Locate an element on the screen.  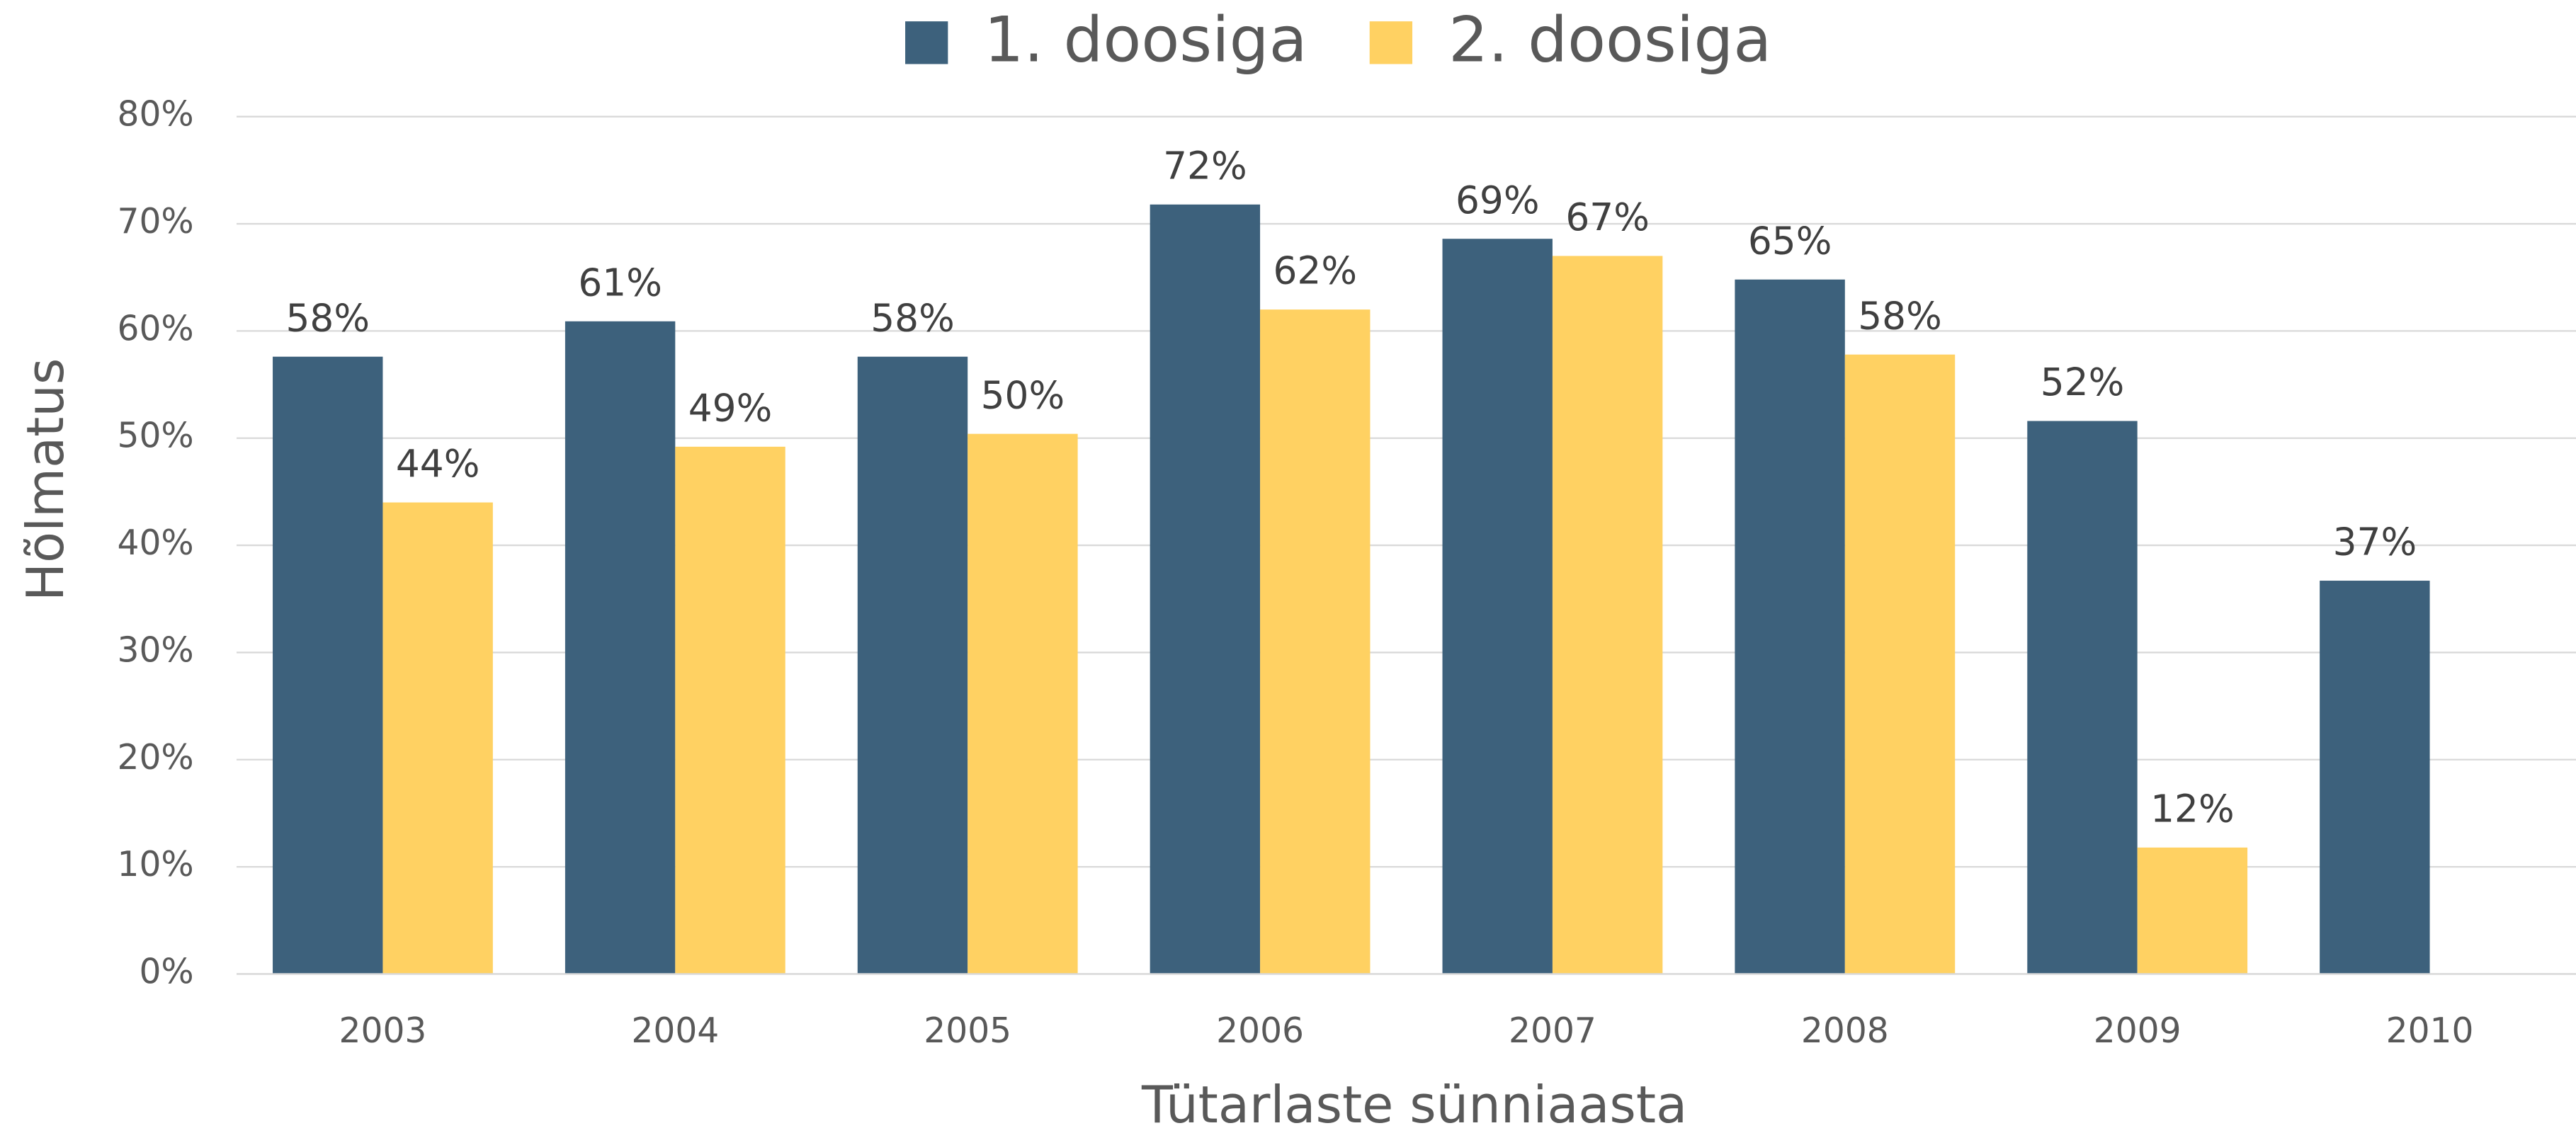
data-label: 67% is located at coordinates (1607, 217).